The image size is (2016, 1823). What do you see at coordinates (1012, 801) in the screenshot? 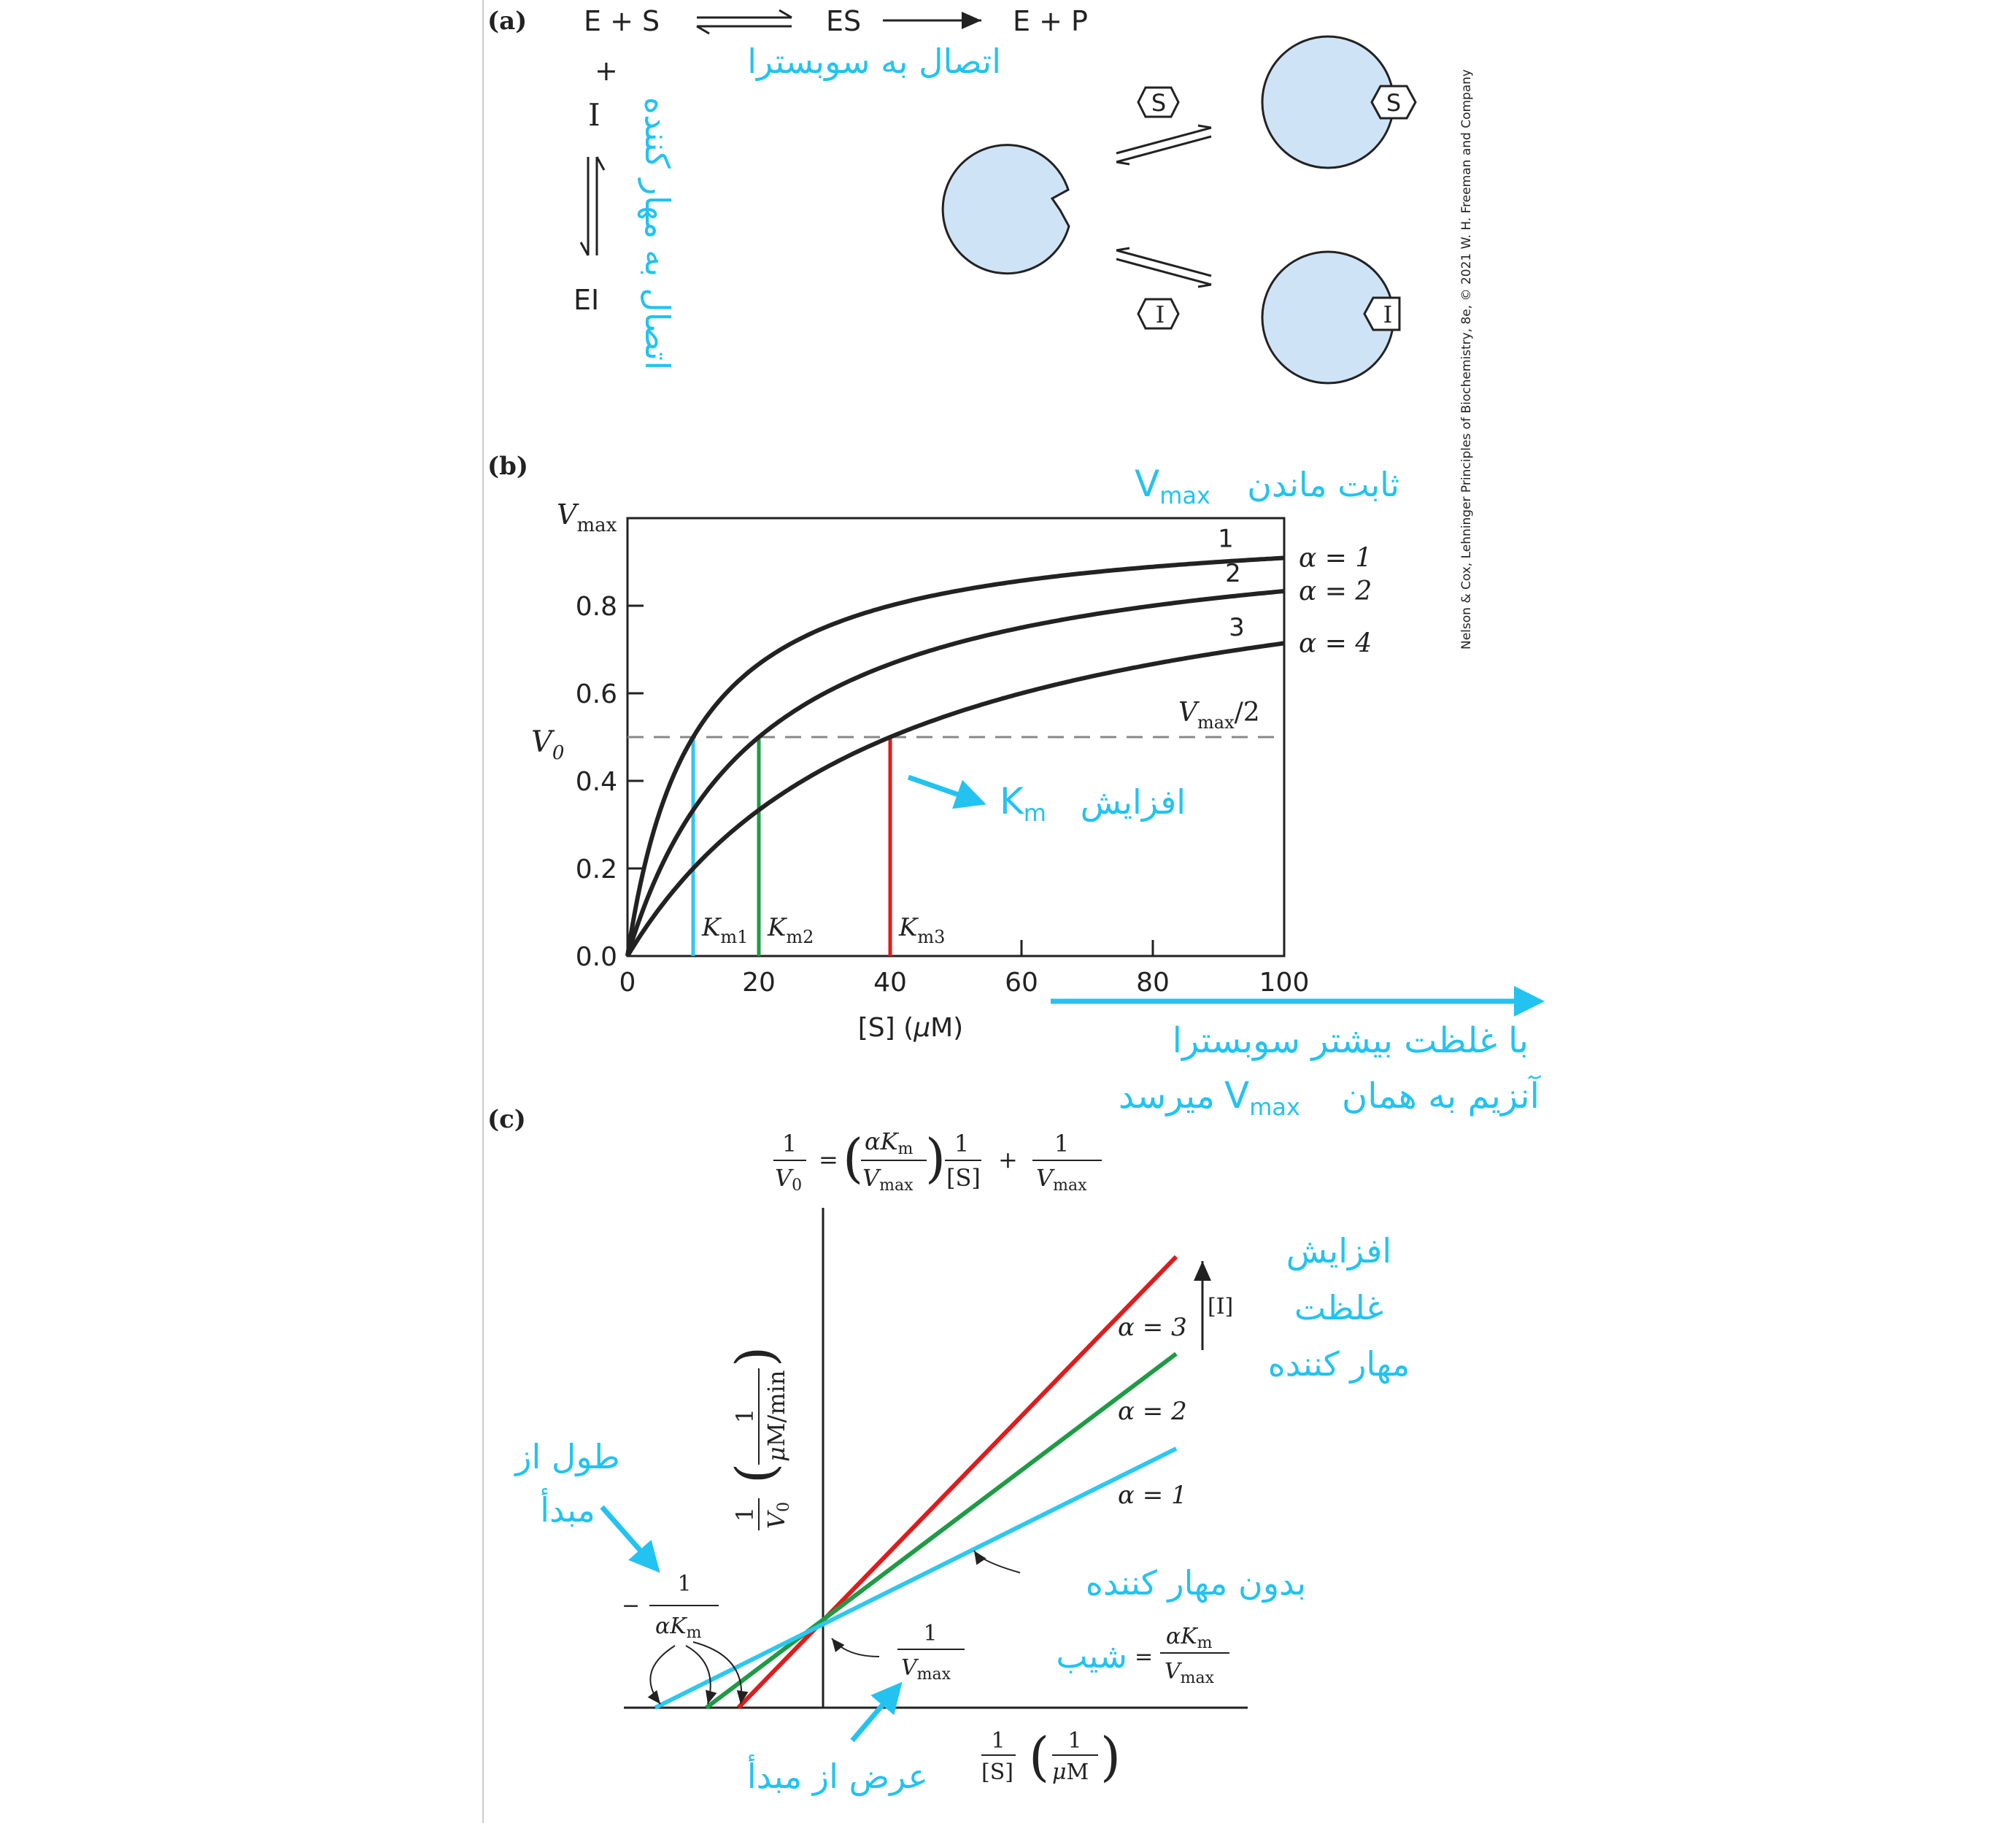
I see `ann-km-k: K` at bounding box center [1012, 801].